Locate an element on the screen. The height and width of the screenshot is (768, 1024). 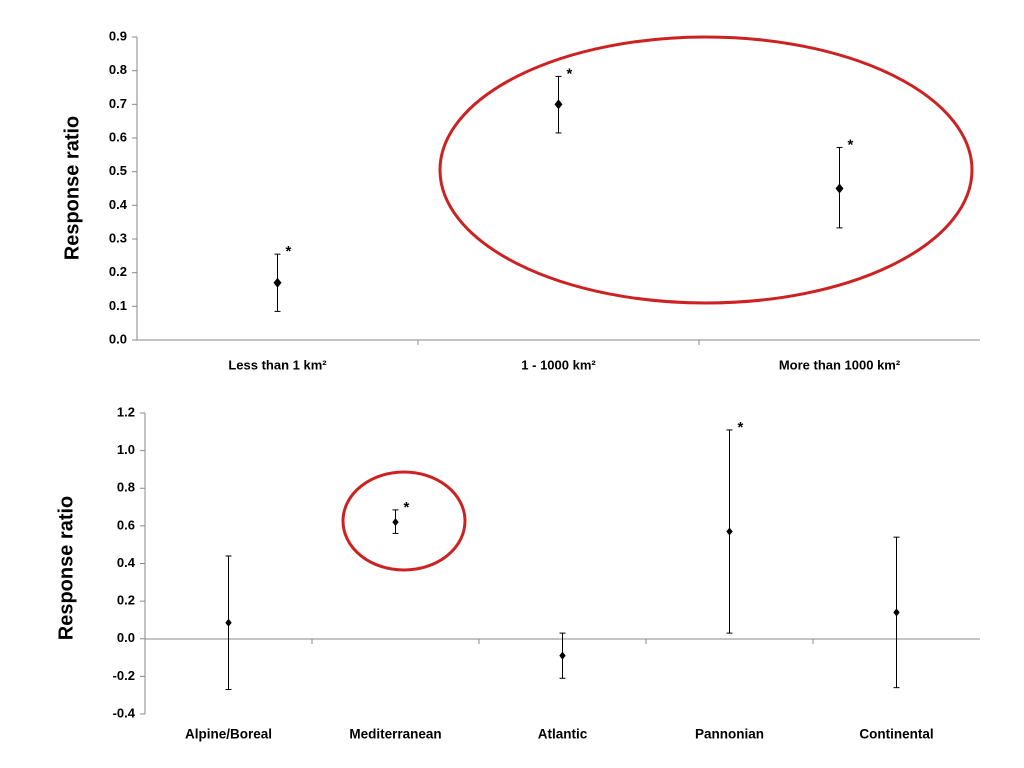
chart2-y-tick-label: -0.2 is located at coordinates (124, 675).